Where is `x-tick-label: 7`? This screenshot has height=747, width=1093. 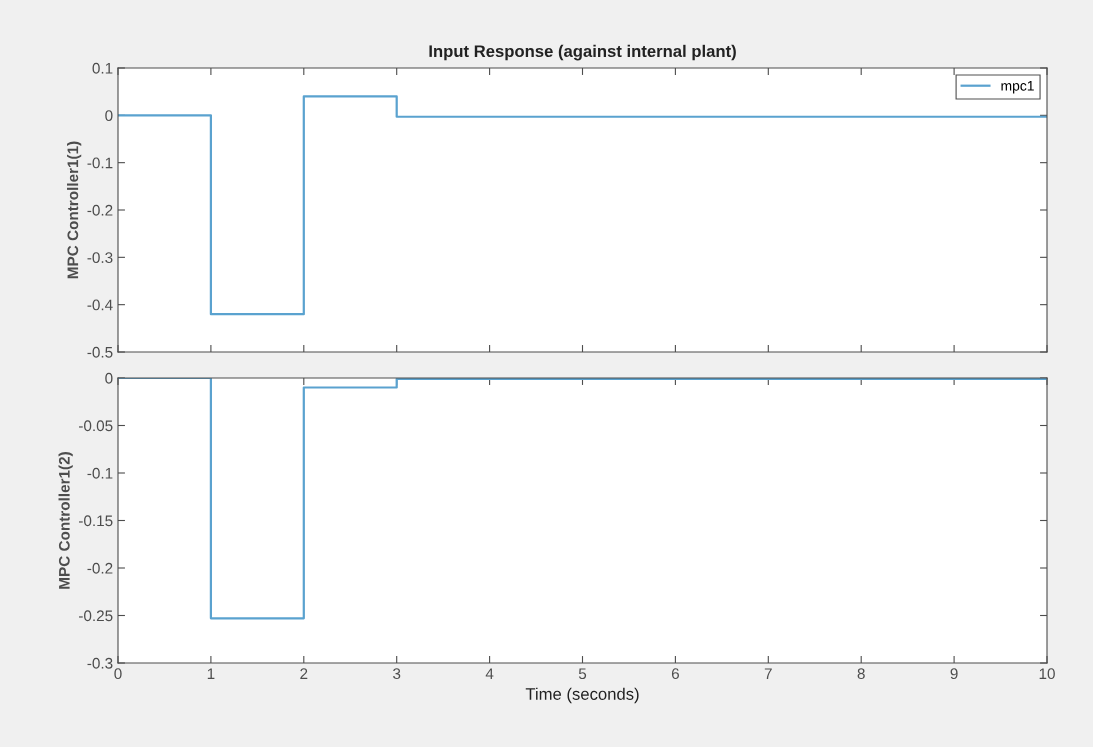
x-tick-label: 7 is located at coordinates (768, 673).